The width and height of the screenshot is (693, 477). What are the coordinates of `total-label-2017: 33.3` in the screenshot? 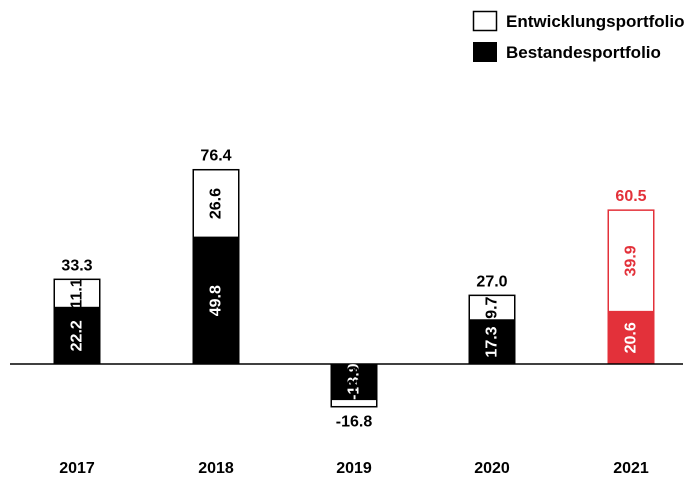 It's located at (76, 265).